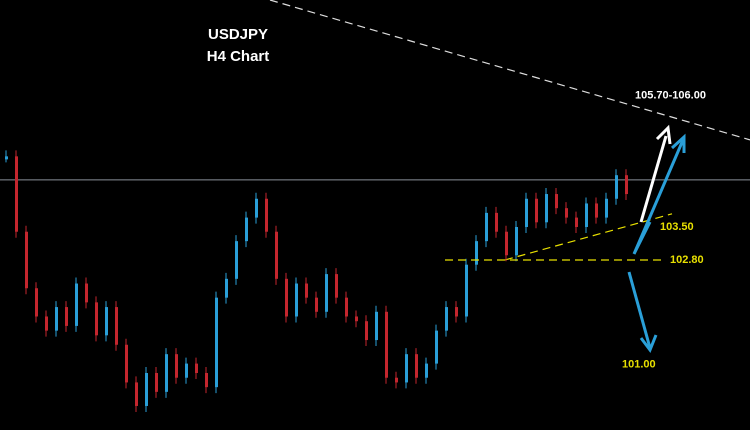  What do you see at coordinates (687, 260) in the screenshot?
I see `level-label: 102.80` at bounding box center [687, 260].